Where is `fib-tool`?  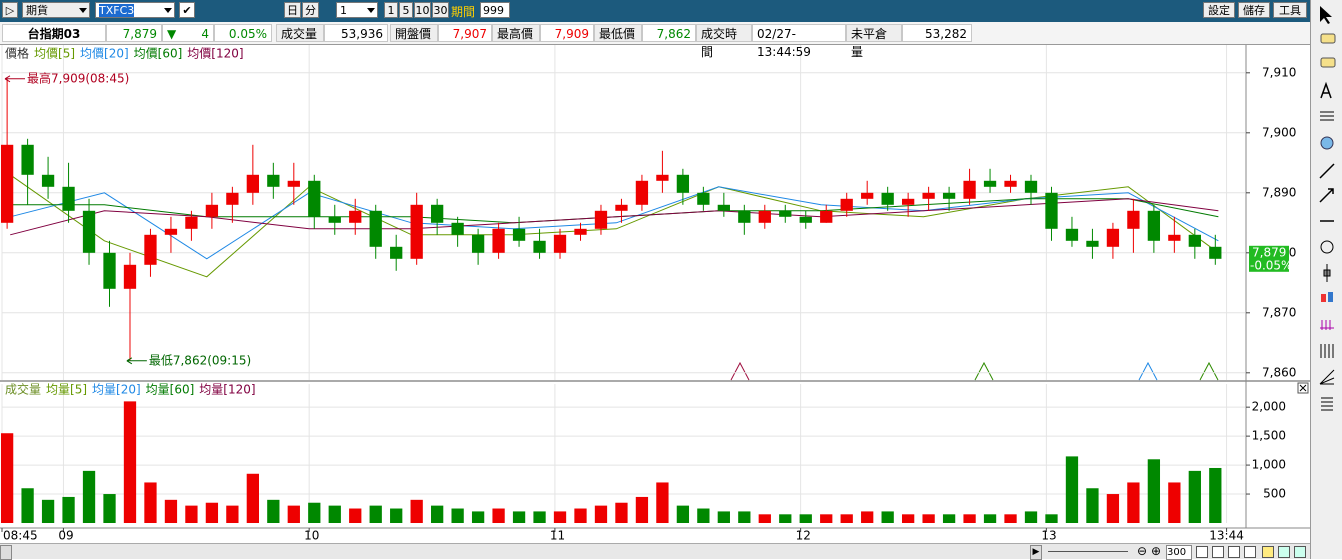
fib-tool is located at coordinates (1327, 325).